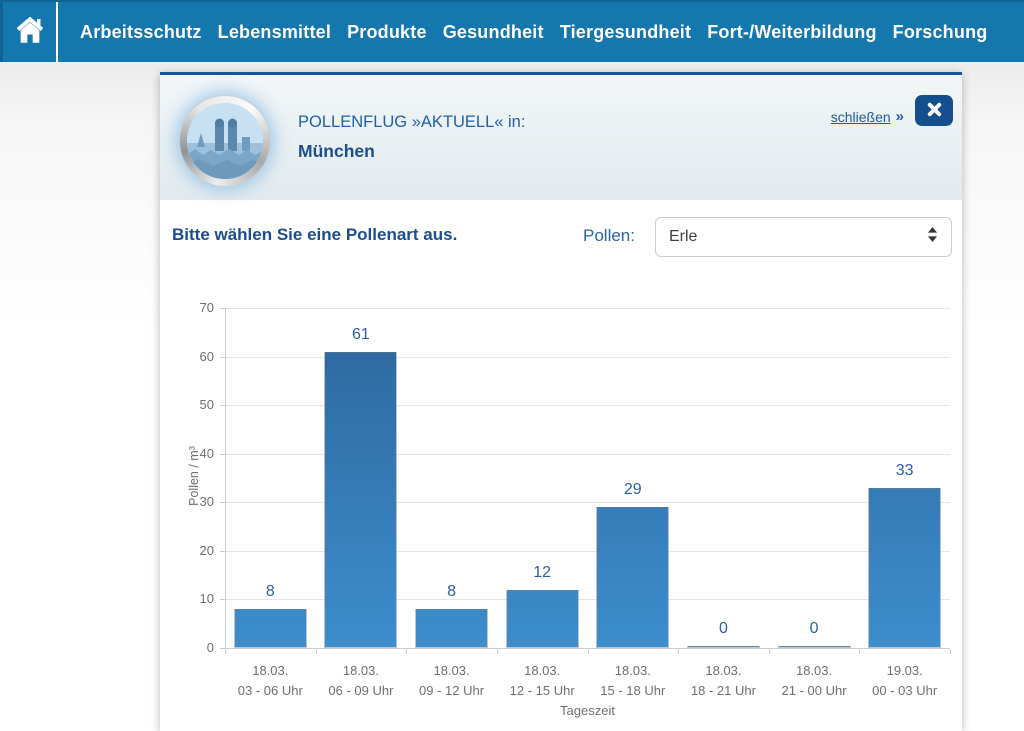 The image size is (1024, 731). What do you see at coordinates (625, 31) in the screenshot?
I see `nav-item-tiergesundheit: Tiergesundheit` at bounding box center [625, 31].